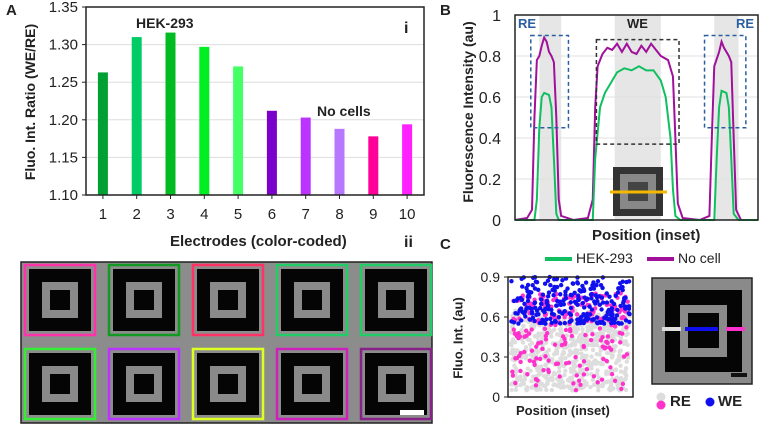 This screenshot has height=425, width=764. What do you see at coordinates (30, 102) in the screenshot?
I see `a-y-axis-label: Fluo. Int. Ratio (WE/RE)` at bounding box center [30, 102].